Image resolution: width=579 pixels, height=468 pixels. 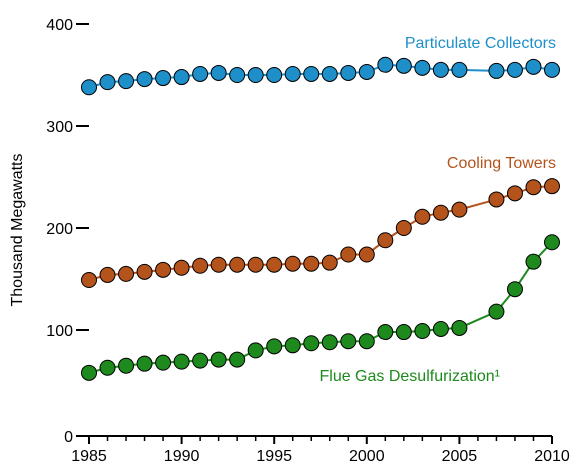 I want to click on x-tick-label: 1990, so click(x=182, y=456).